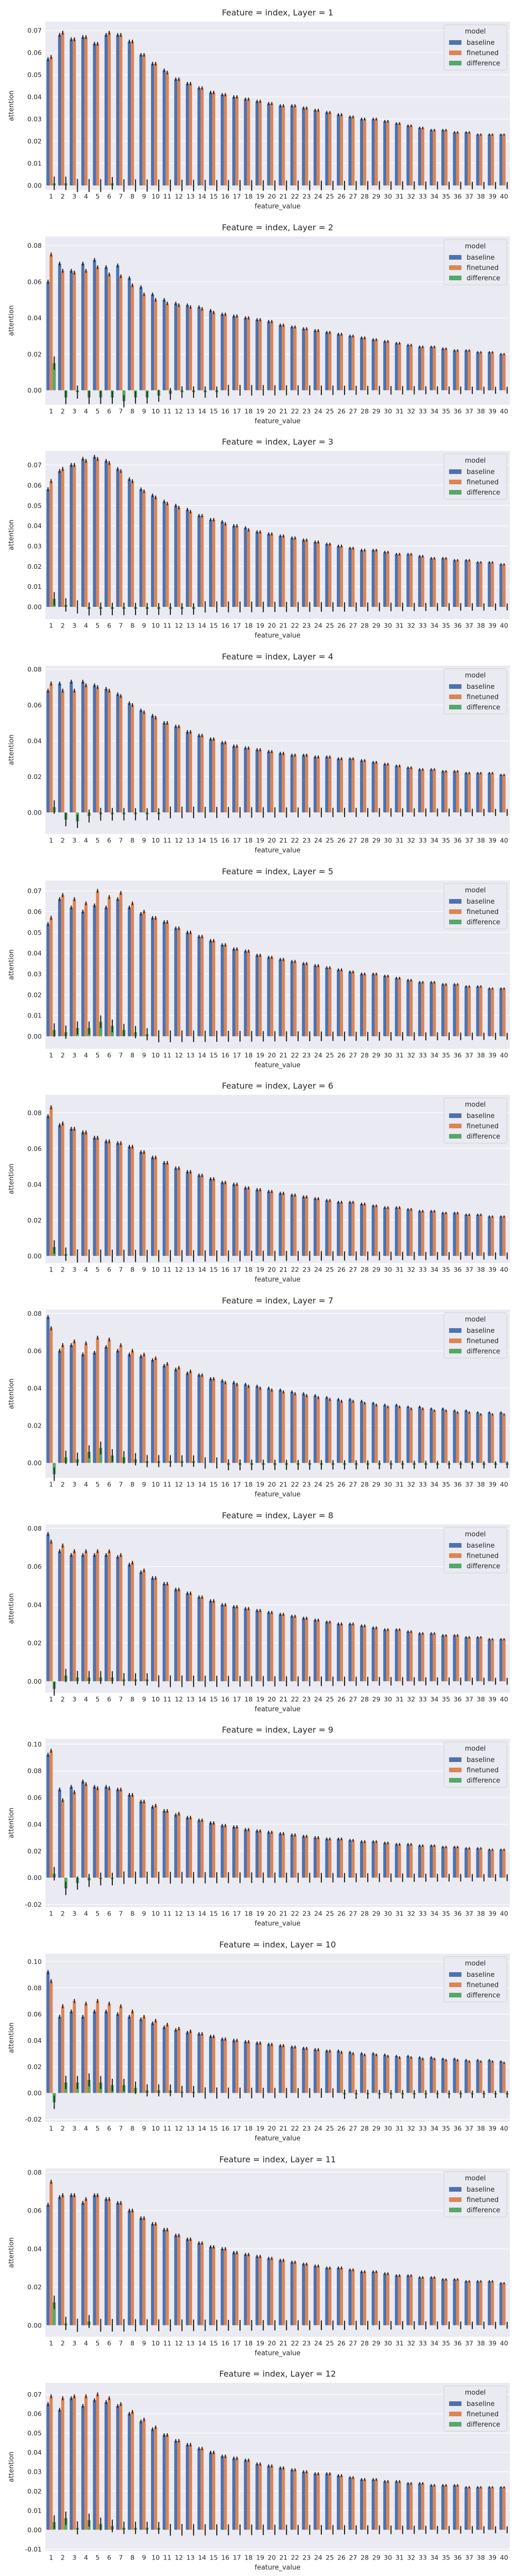 This screenshot has height=2576, width=515. What do you see at coordinates (483, 279) in the screenshot?
I see `legend-label-difference: difference` at bounding box center [483, 279].